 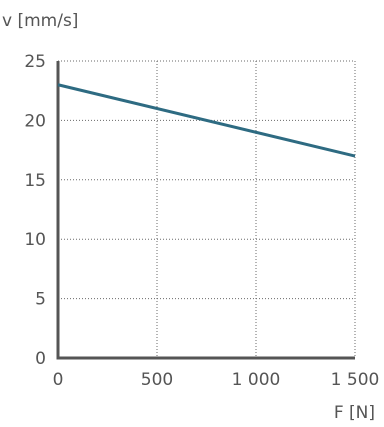 I want to click on x-tick-label-1: 500, so click(x=157, y=380).